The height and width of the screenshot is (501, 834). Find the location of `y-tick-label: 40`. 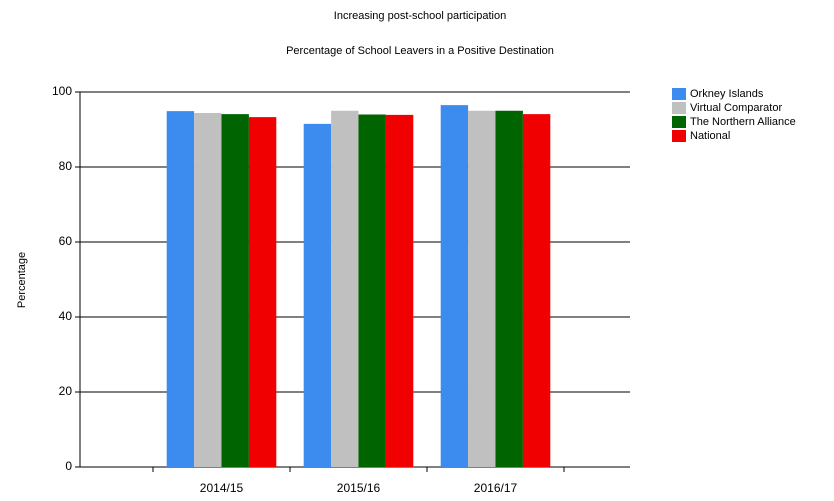

y-tick-label: 40 is located at coordinates (66, 316).